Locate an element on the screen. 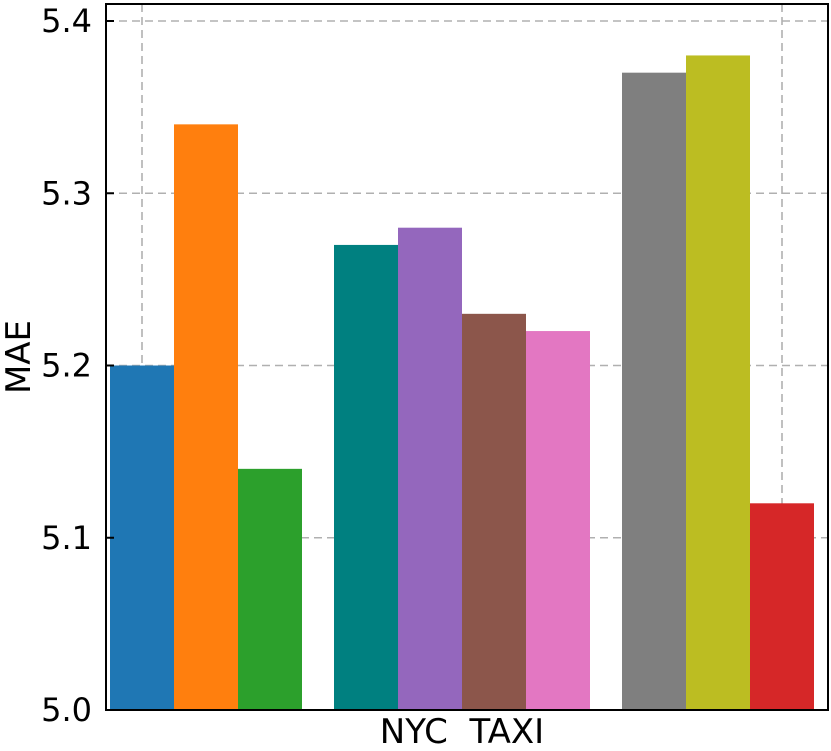 The image size is (831, 751). y-tick-label: 5.3 is located at coordinates (66, 193).